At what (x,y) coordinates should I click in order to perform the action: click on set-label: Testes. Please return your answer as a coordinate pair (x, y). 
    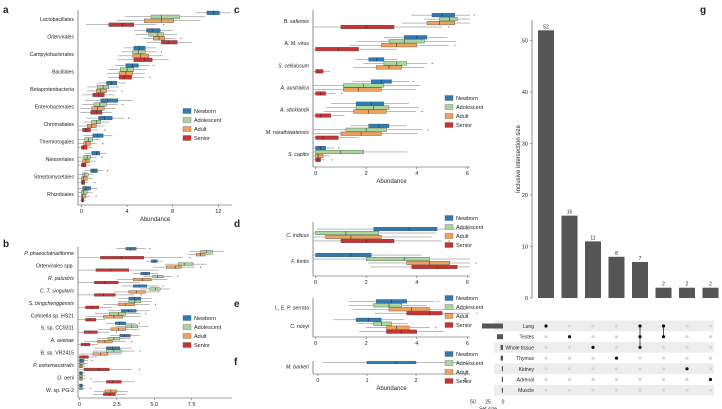
    Looking at the image, I should click on (527, 338).